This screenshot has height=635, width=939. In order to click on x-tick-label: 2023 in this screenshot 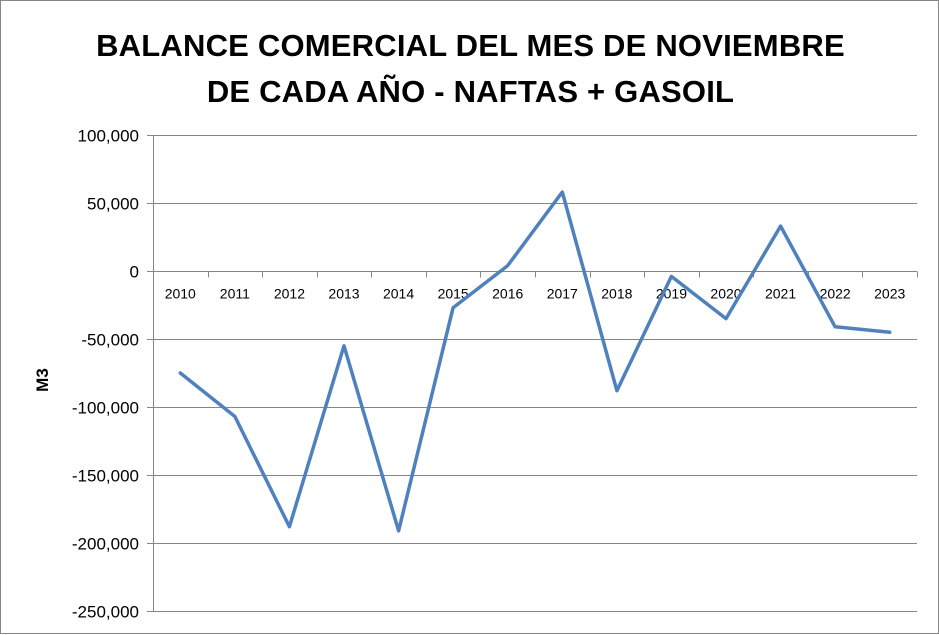, I will do `click(889, 294)`.